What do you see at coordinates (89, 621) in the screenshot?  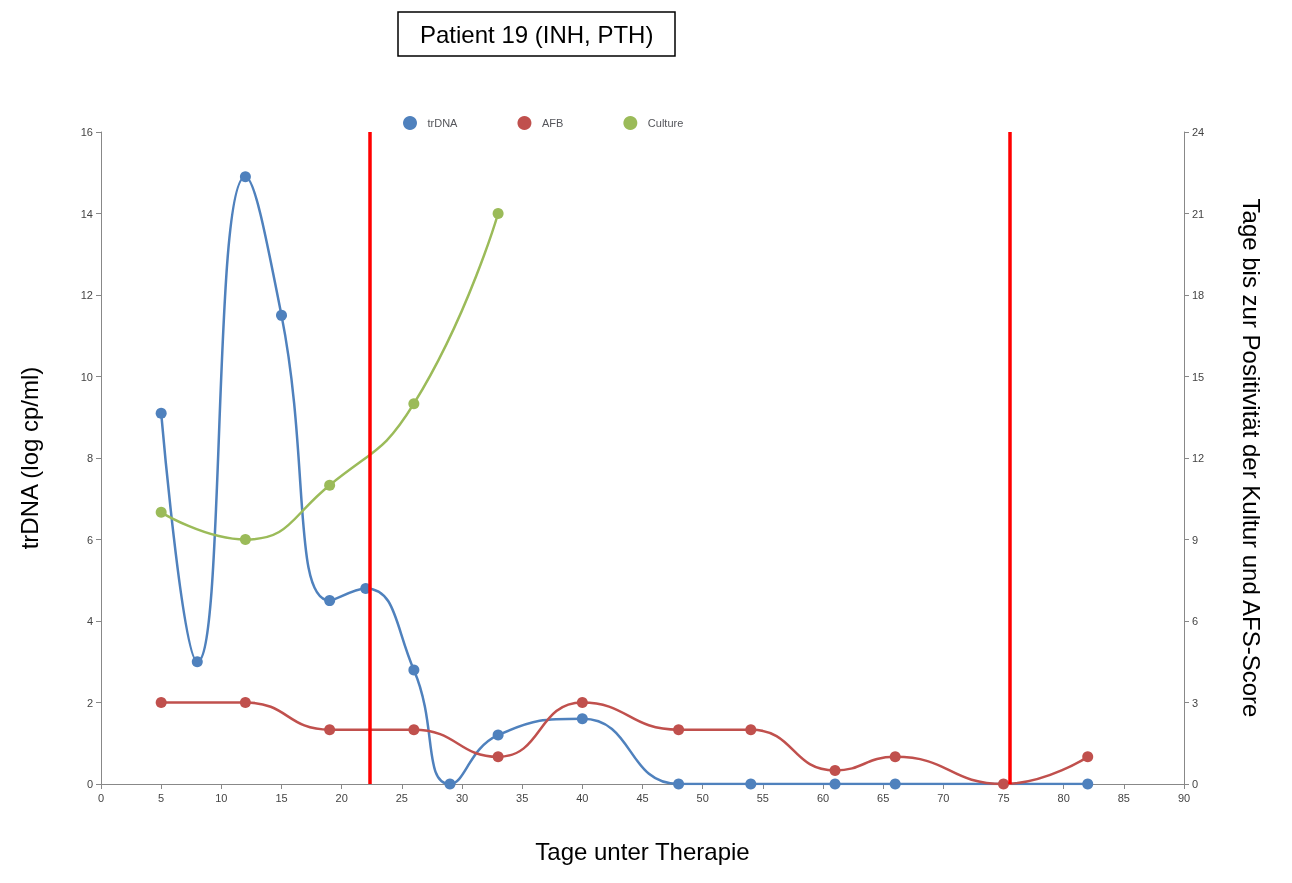 I see `y-tick-label: 4` at bounding box center [89, 621].